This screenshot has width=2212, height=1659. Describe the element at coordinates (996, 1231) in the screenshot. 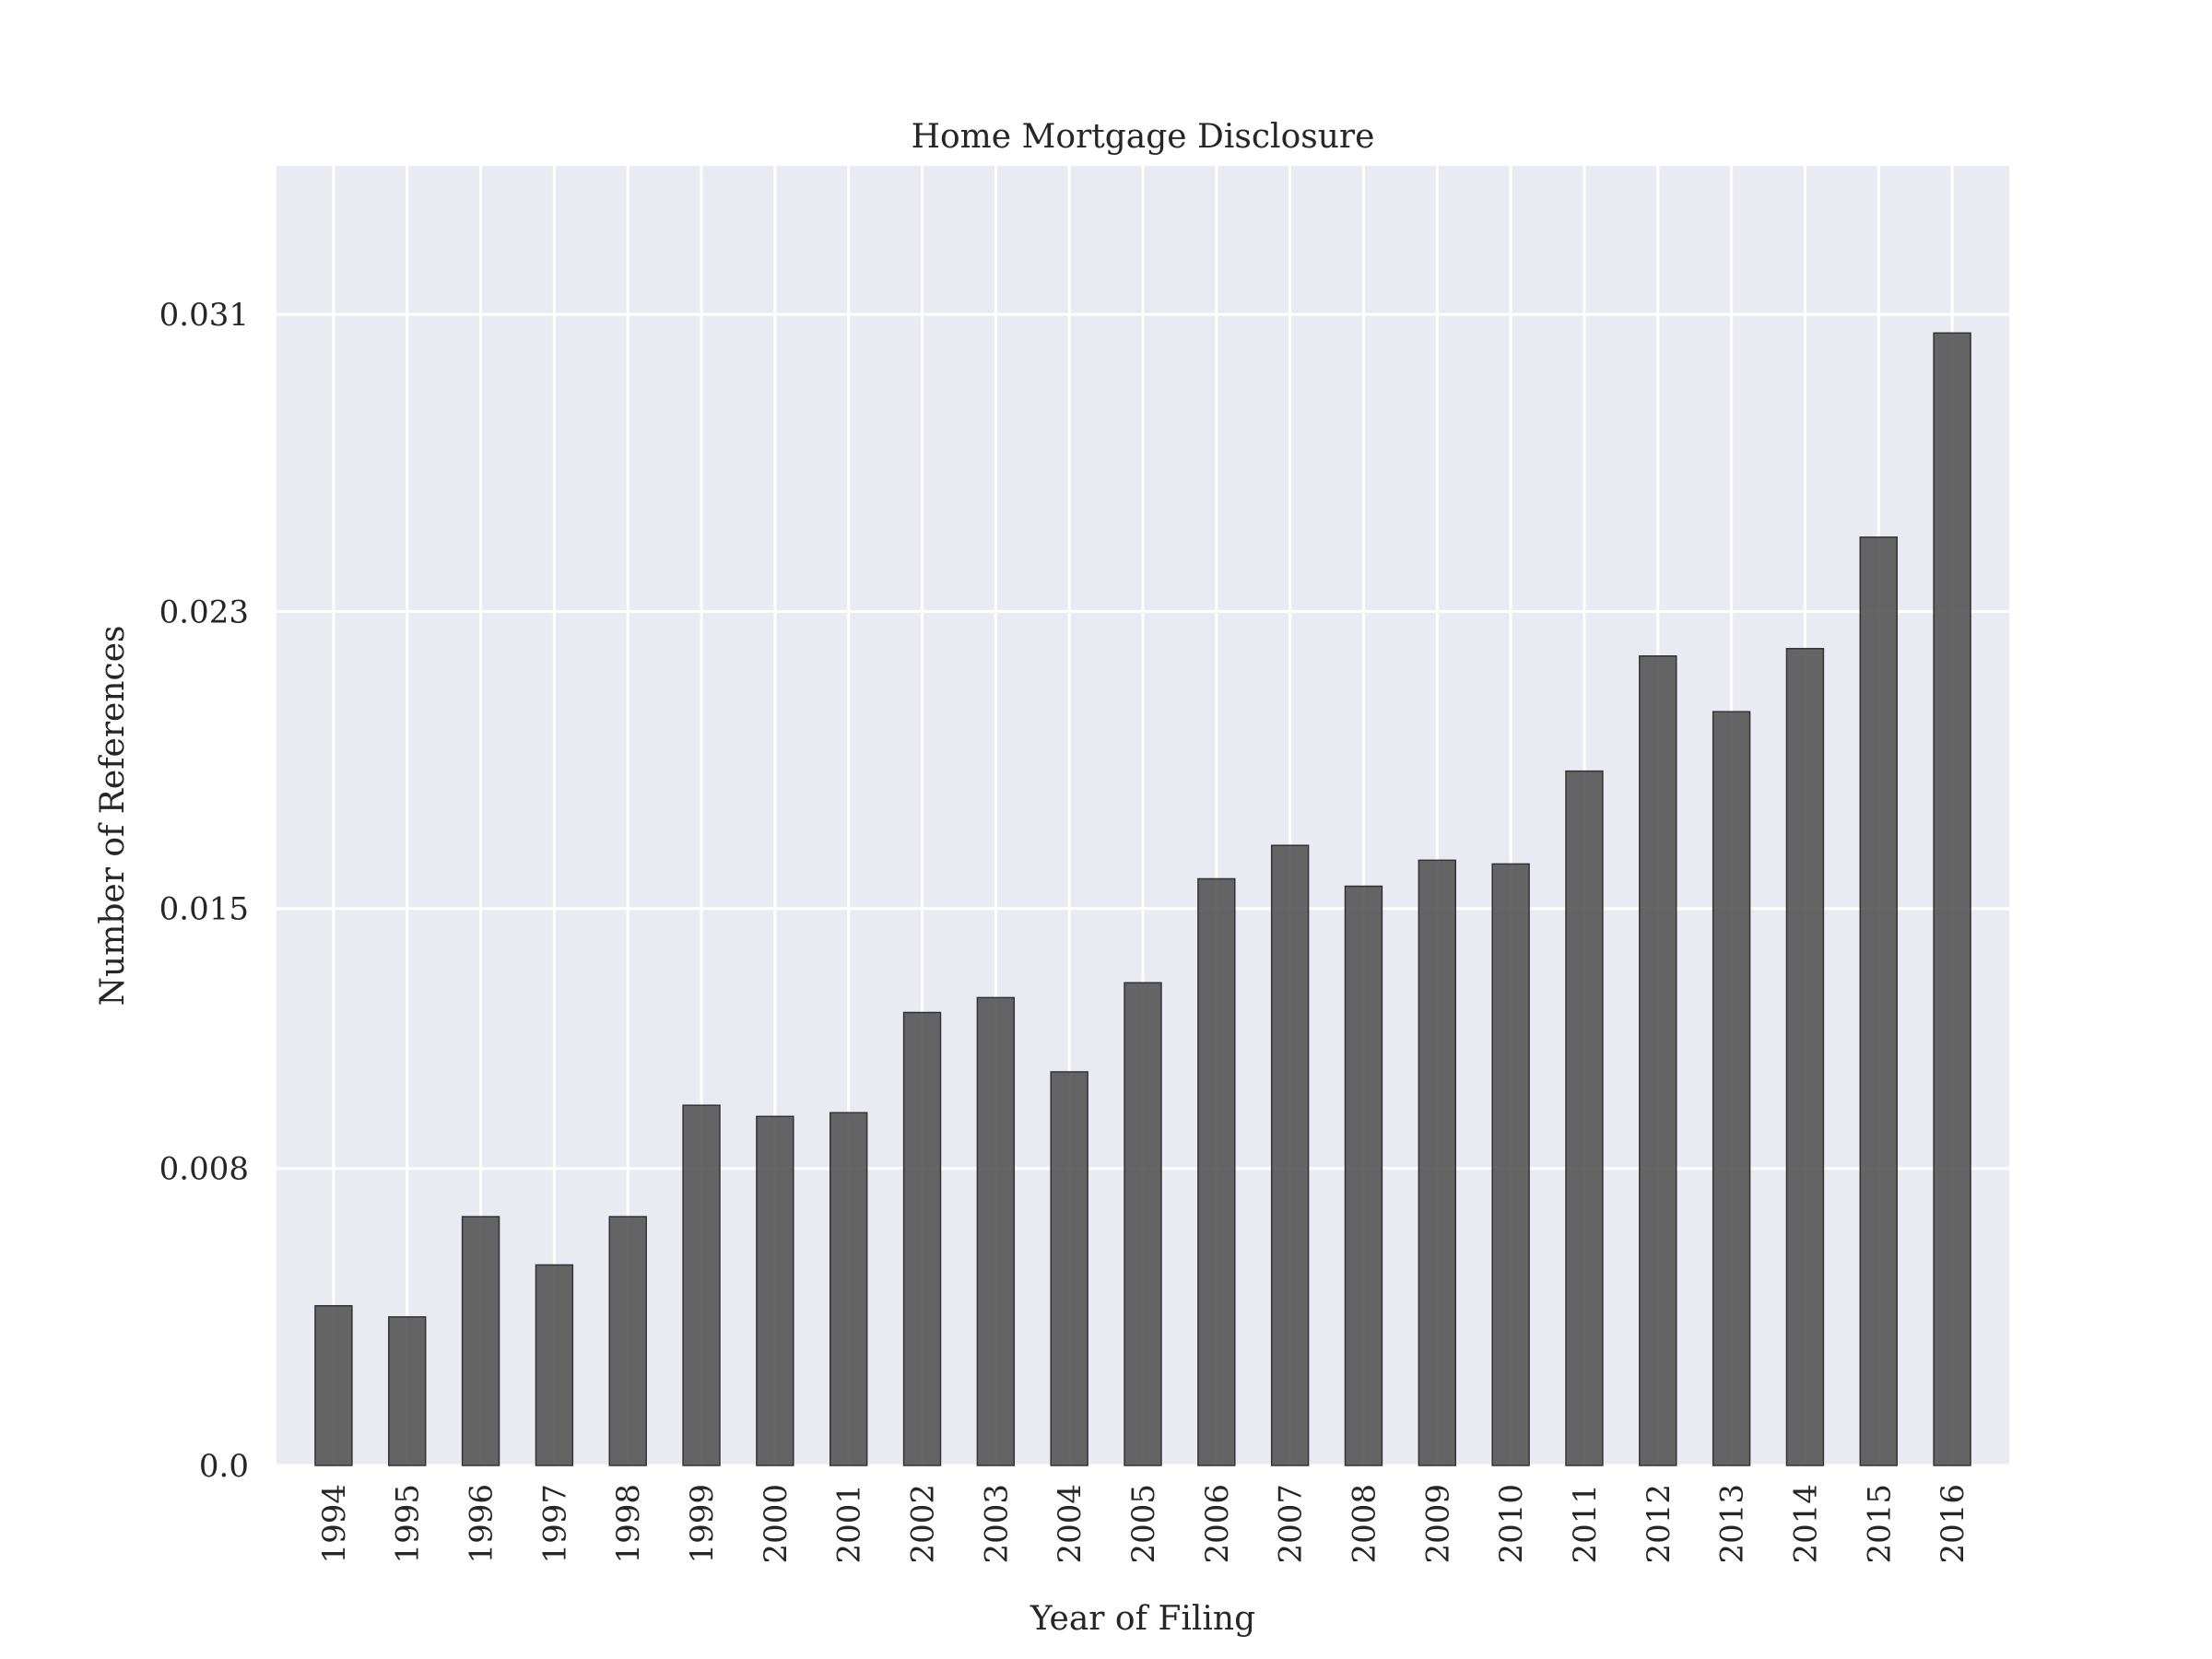

I see `bar-2003` at that location.